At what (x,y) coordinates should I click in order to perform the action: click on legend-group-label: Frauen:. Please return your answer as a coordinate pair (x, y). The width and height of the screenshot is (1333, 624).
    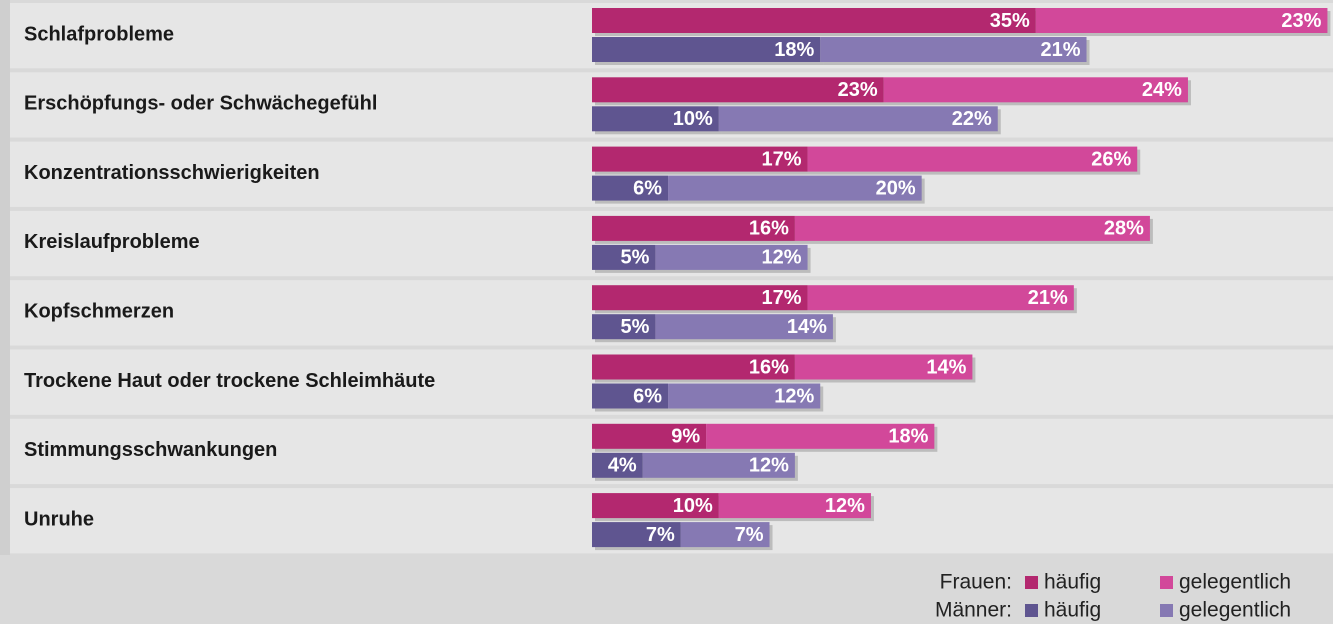
    Looking at the image, I should click on (976, 582).